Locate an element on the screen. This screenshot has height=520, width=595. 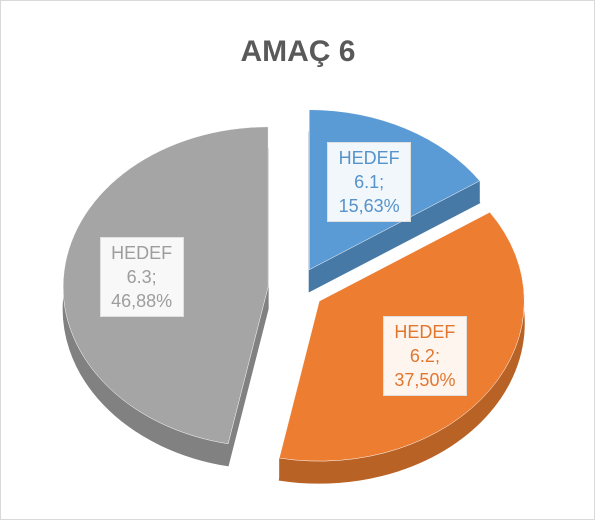
category-label: HEDEF 6.2 is located at coordinates (425, 344).